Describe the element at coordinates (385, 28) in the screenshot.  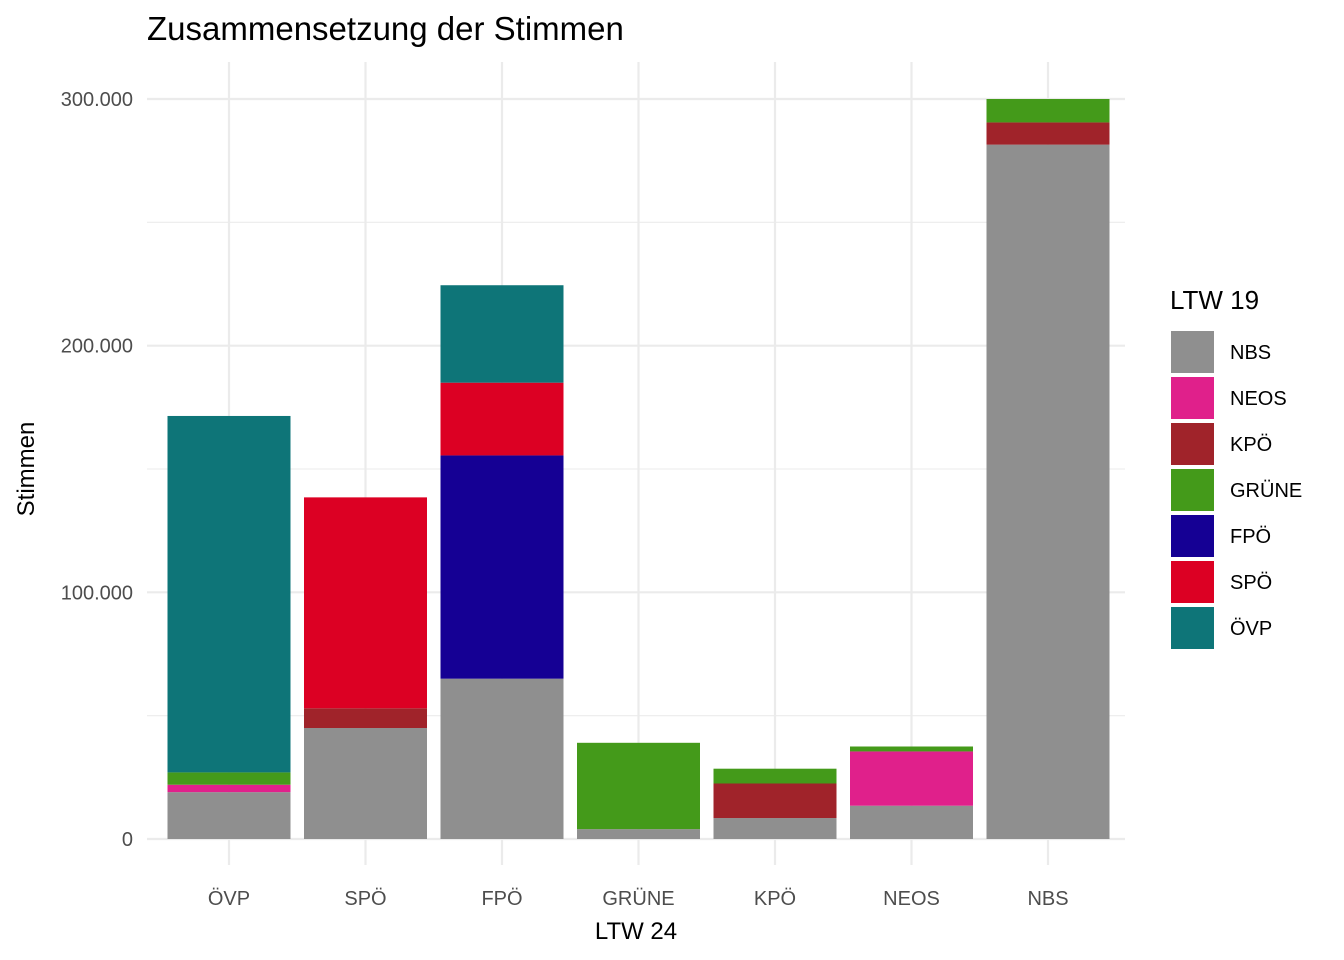
I see `chart-title: Zusammensetzung der Stimmen` at that location.